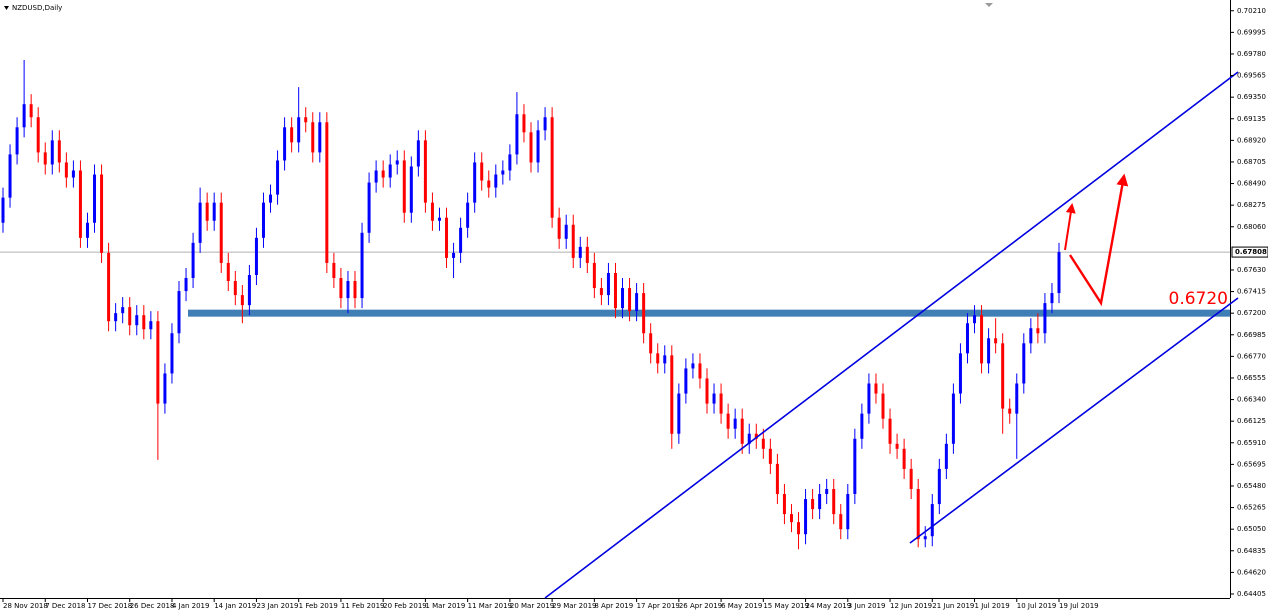 The image size is (1268, 612). Describe the element at coordinates (1251, 119) in the screenshot. I see `y-tick-label: 0.69135` at that location.